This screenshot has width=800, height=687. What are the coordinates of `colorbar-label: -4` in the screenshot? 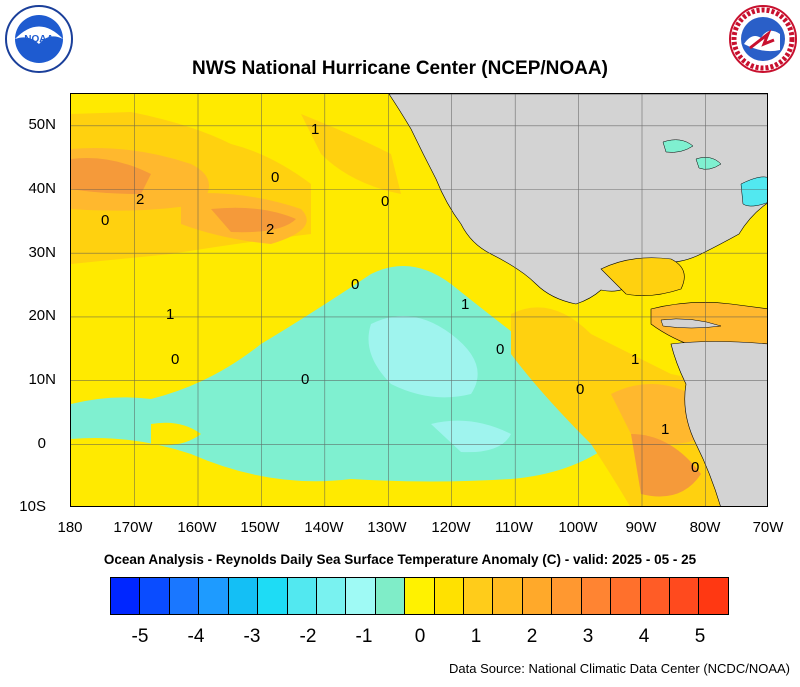 It's located at (196, 636).